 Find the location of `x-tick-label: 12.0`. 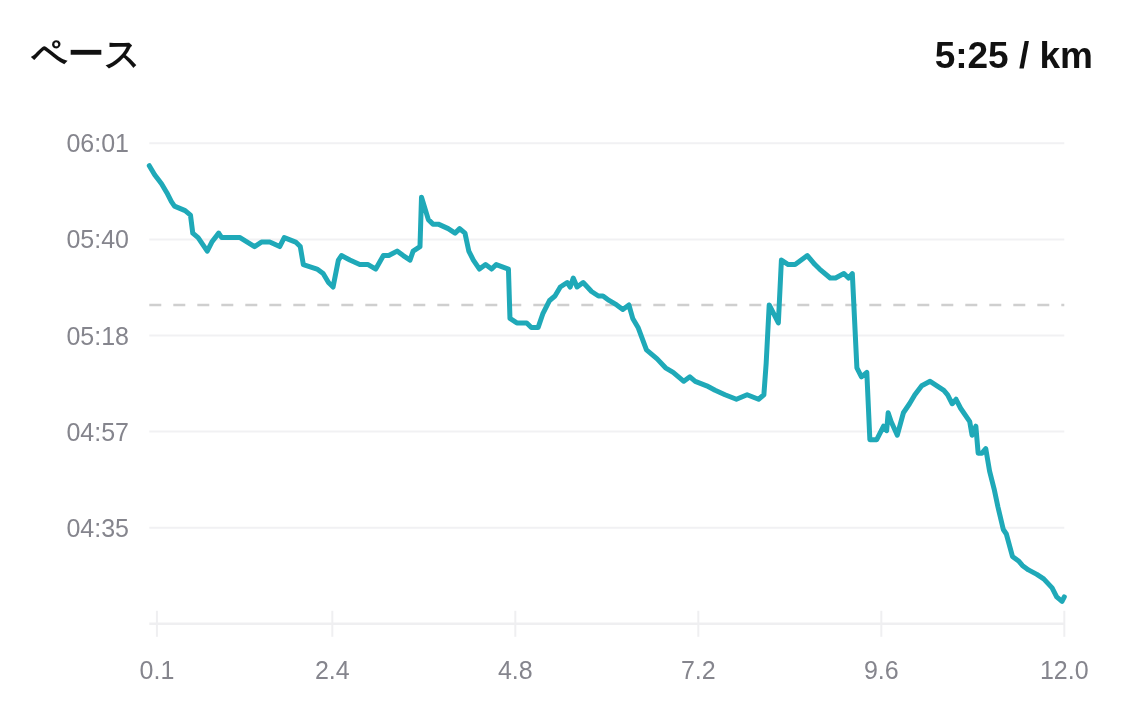

x-tick-label: 12.0 is located at coordinates (1064, 669).